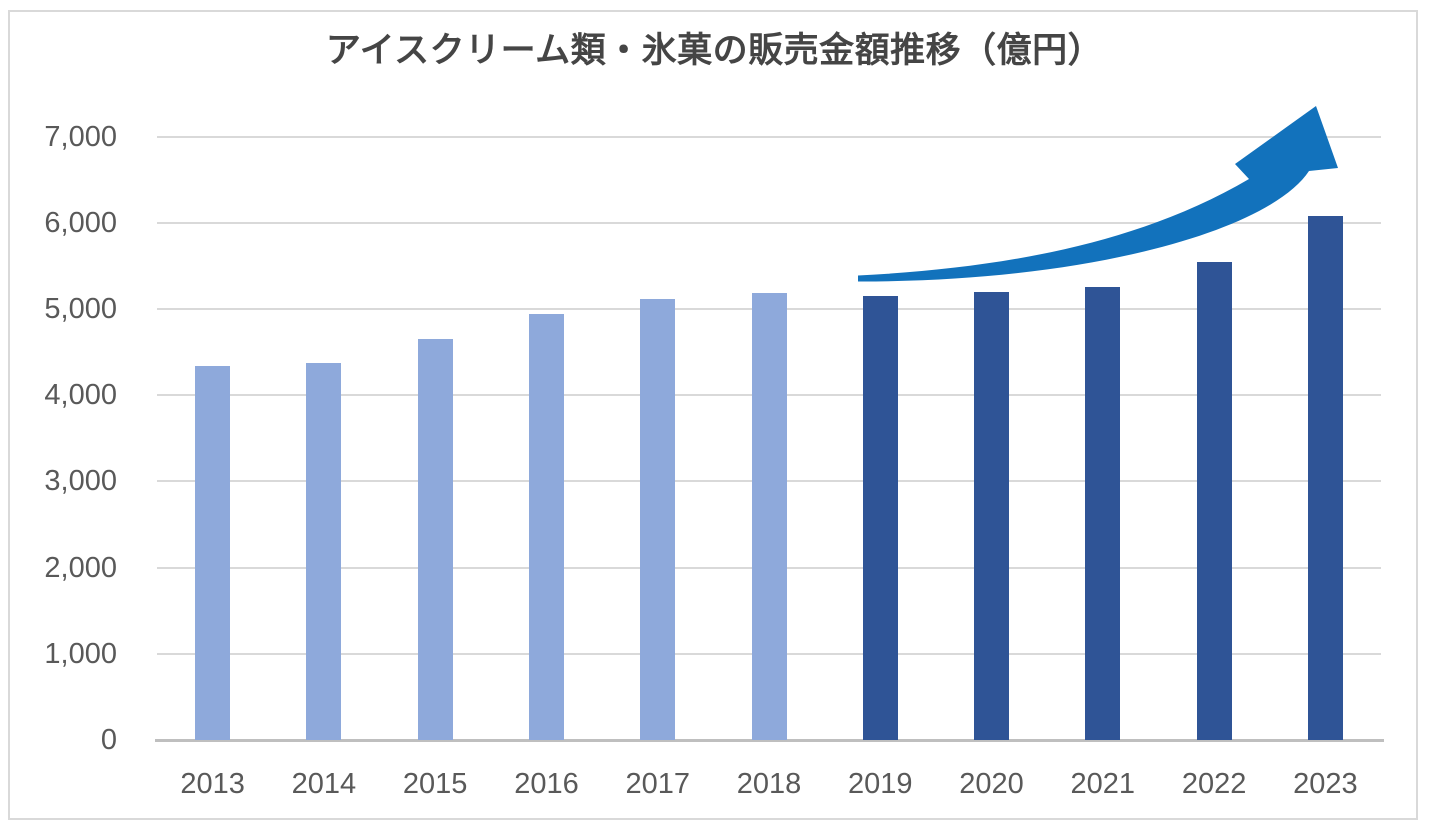 The width and height of the screenshot is (1429, 835). Describe the element at coordinates (880, 784) in the screenshot. I see `x-axis-label-2019: 2019` at that location.